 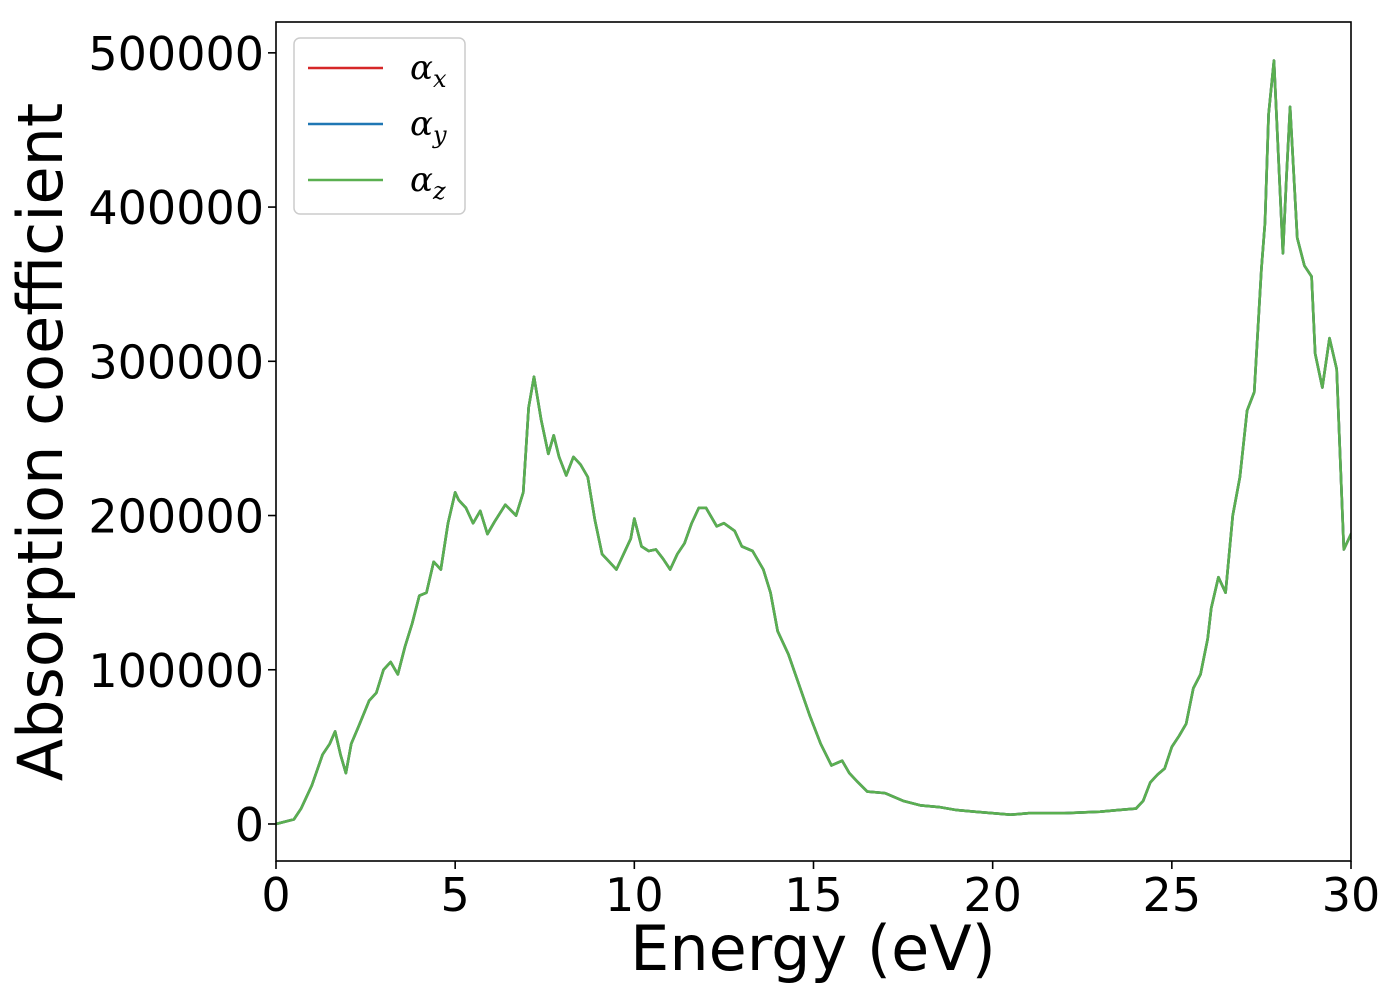 What do you see at coordinates (1172, 895) in the screenshot?
I see `x-tick-label: 25` at bounding box center [1172, 895].